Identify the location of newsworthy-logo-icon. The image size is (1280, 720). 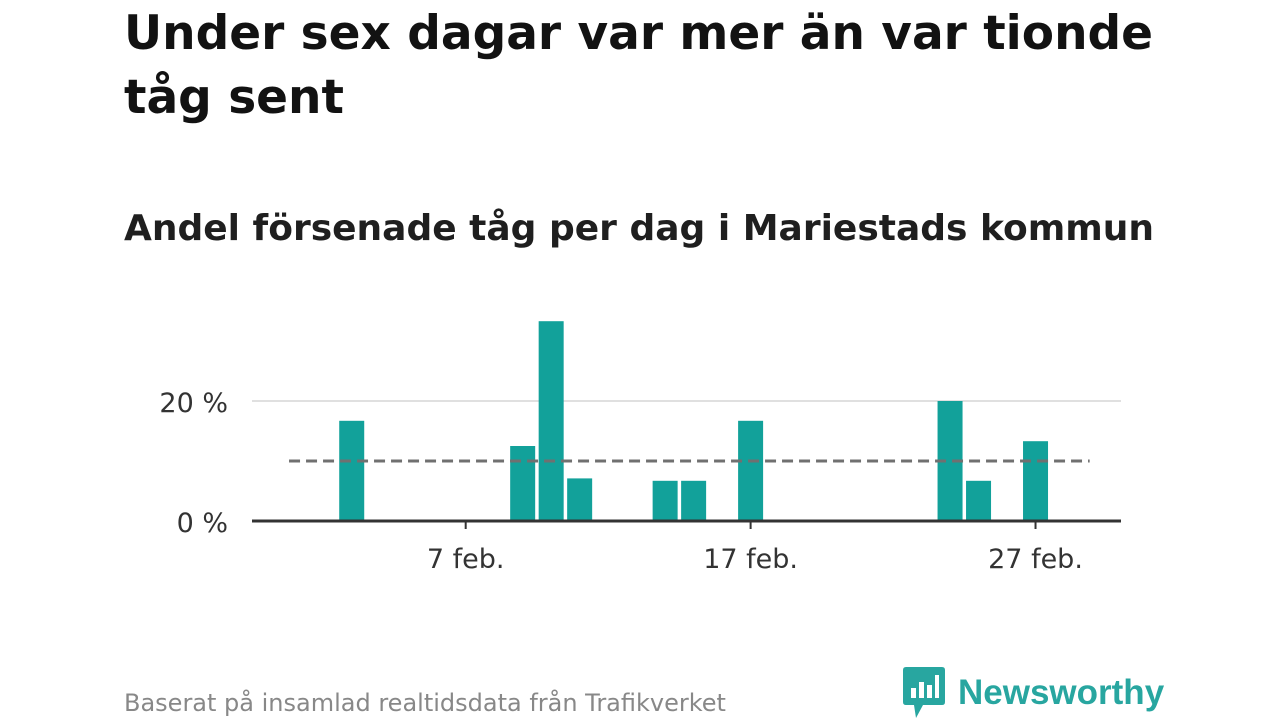
(924, 692).